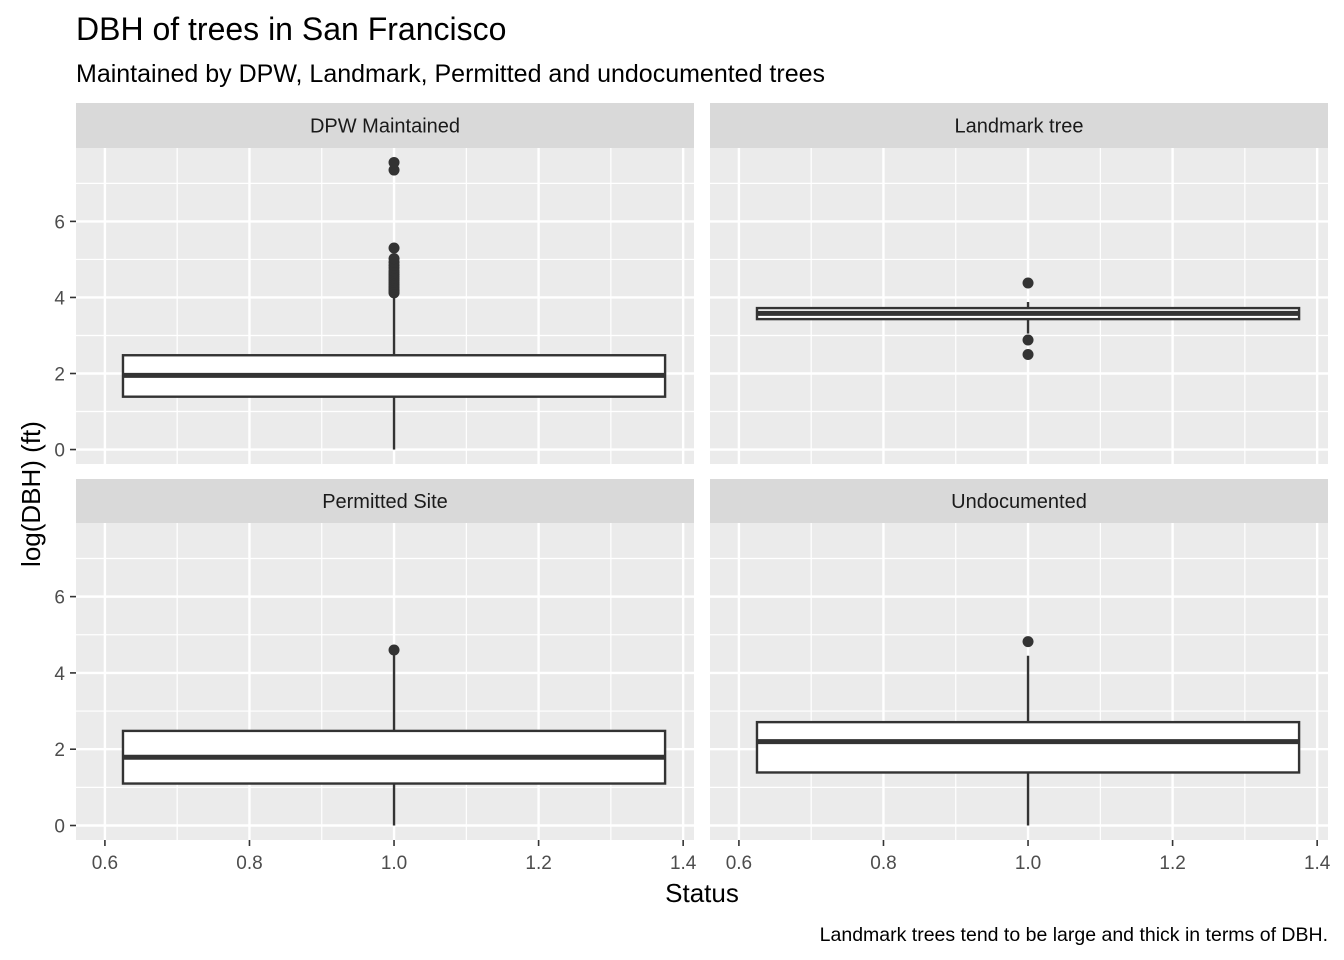 This screenshot has height=960, width=1344. Describe the element at coordinates (291, 29) in the screenshot. I see `chart-title: DBH of trees in San Francisco` at that location.